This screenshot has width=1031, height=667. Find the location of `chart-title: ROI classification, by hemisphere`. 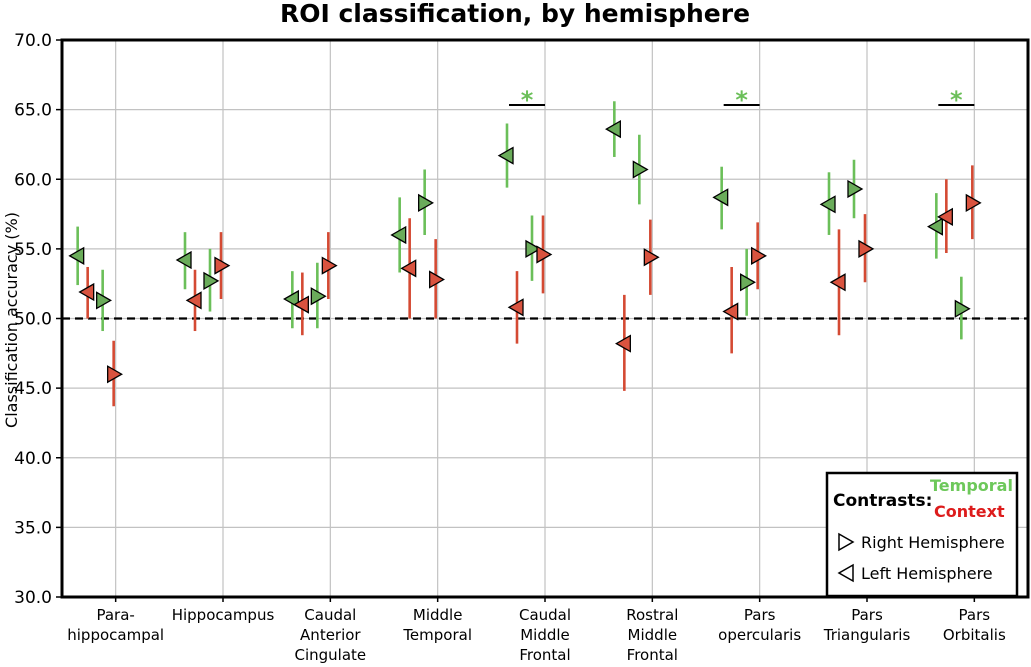

chart-title: ROI classification, by hemisphere is located at coordinates (515, 14).